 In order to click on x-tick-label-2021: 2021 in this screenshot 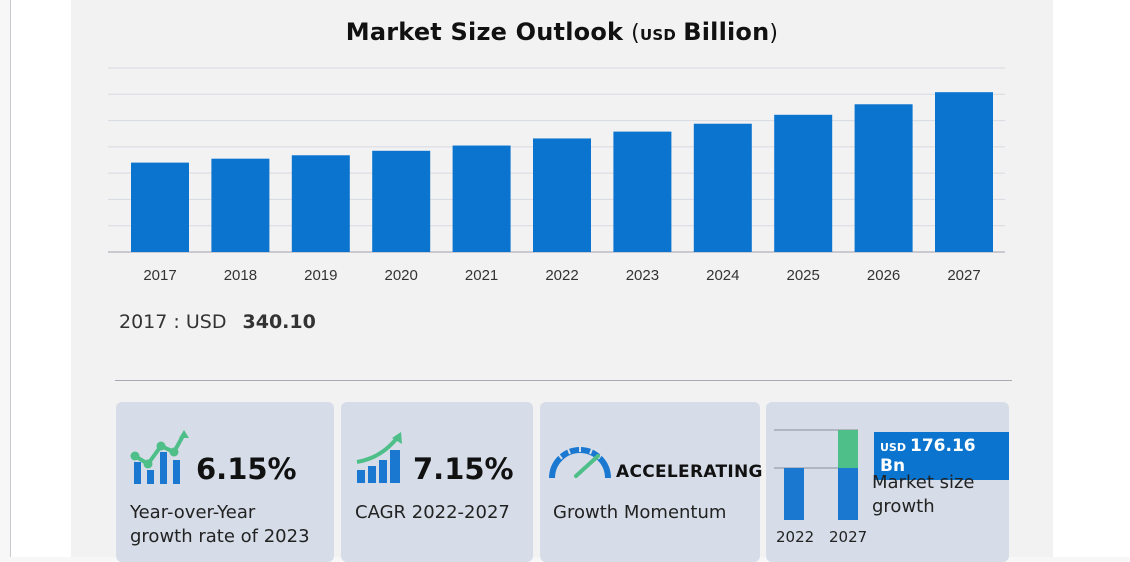, I will do `click(481, 275)`.